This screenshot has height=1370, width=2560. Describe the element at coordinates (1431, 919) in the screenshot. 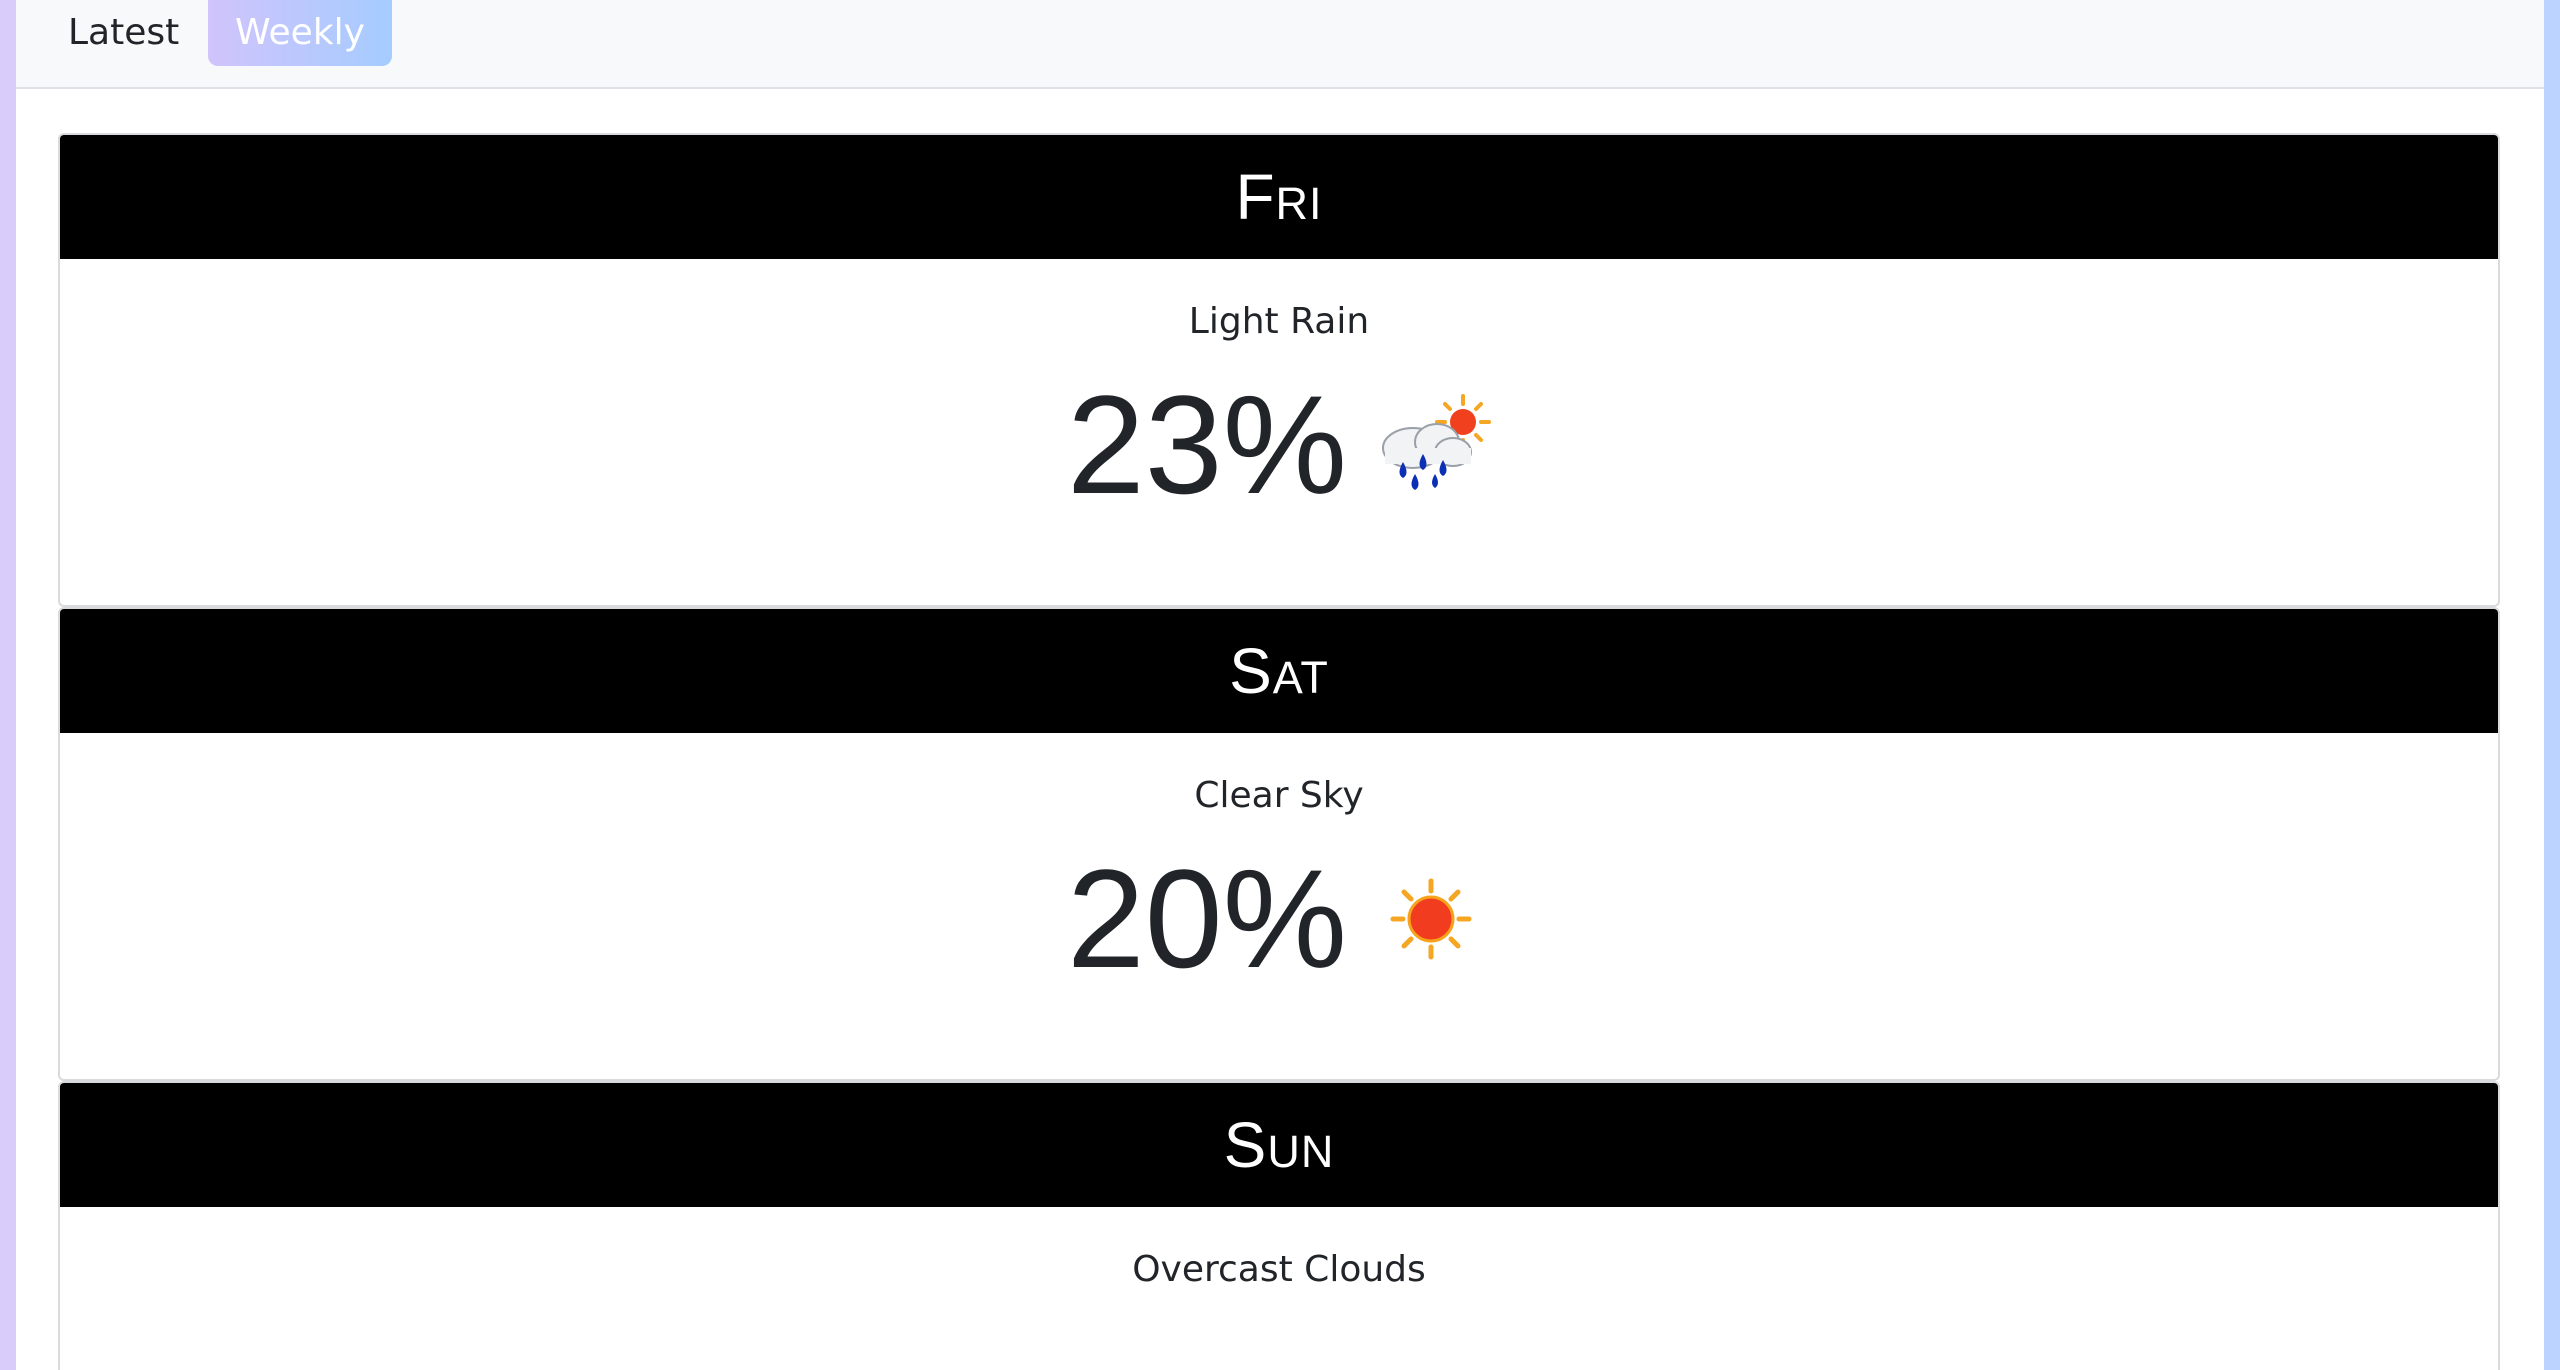

I see `sun-icon` at that location.